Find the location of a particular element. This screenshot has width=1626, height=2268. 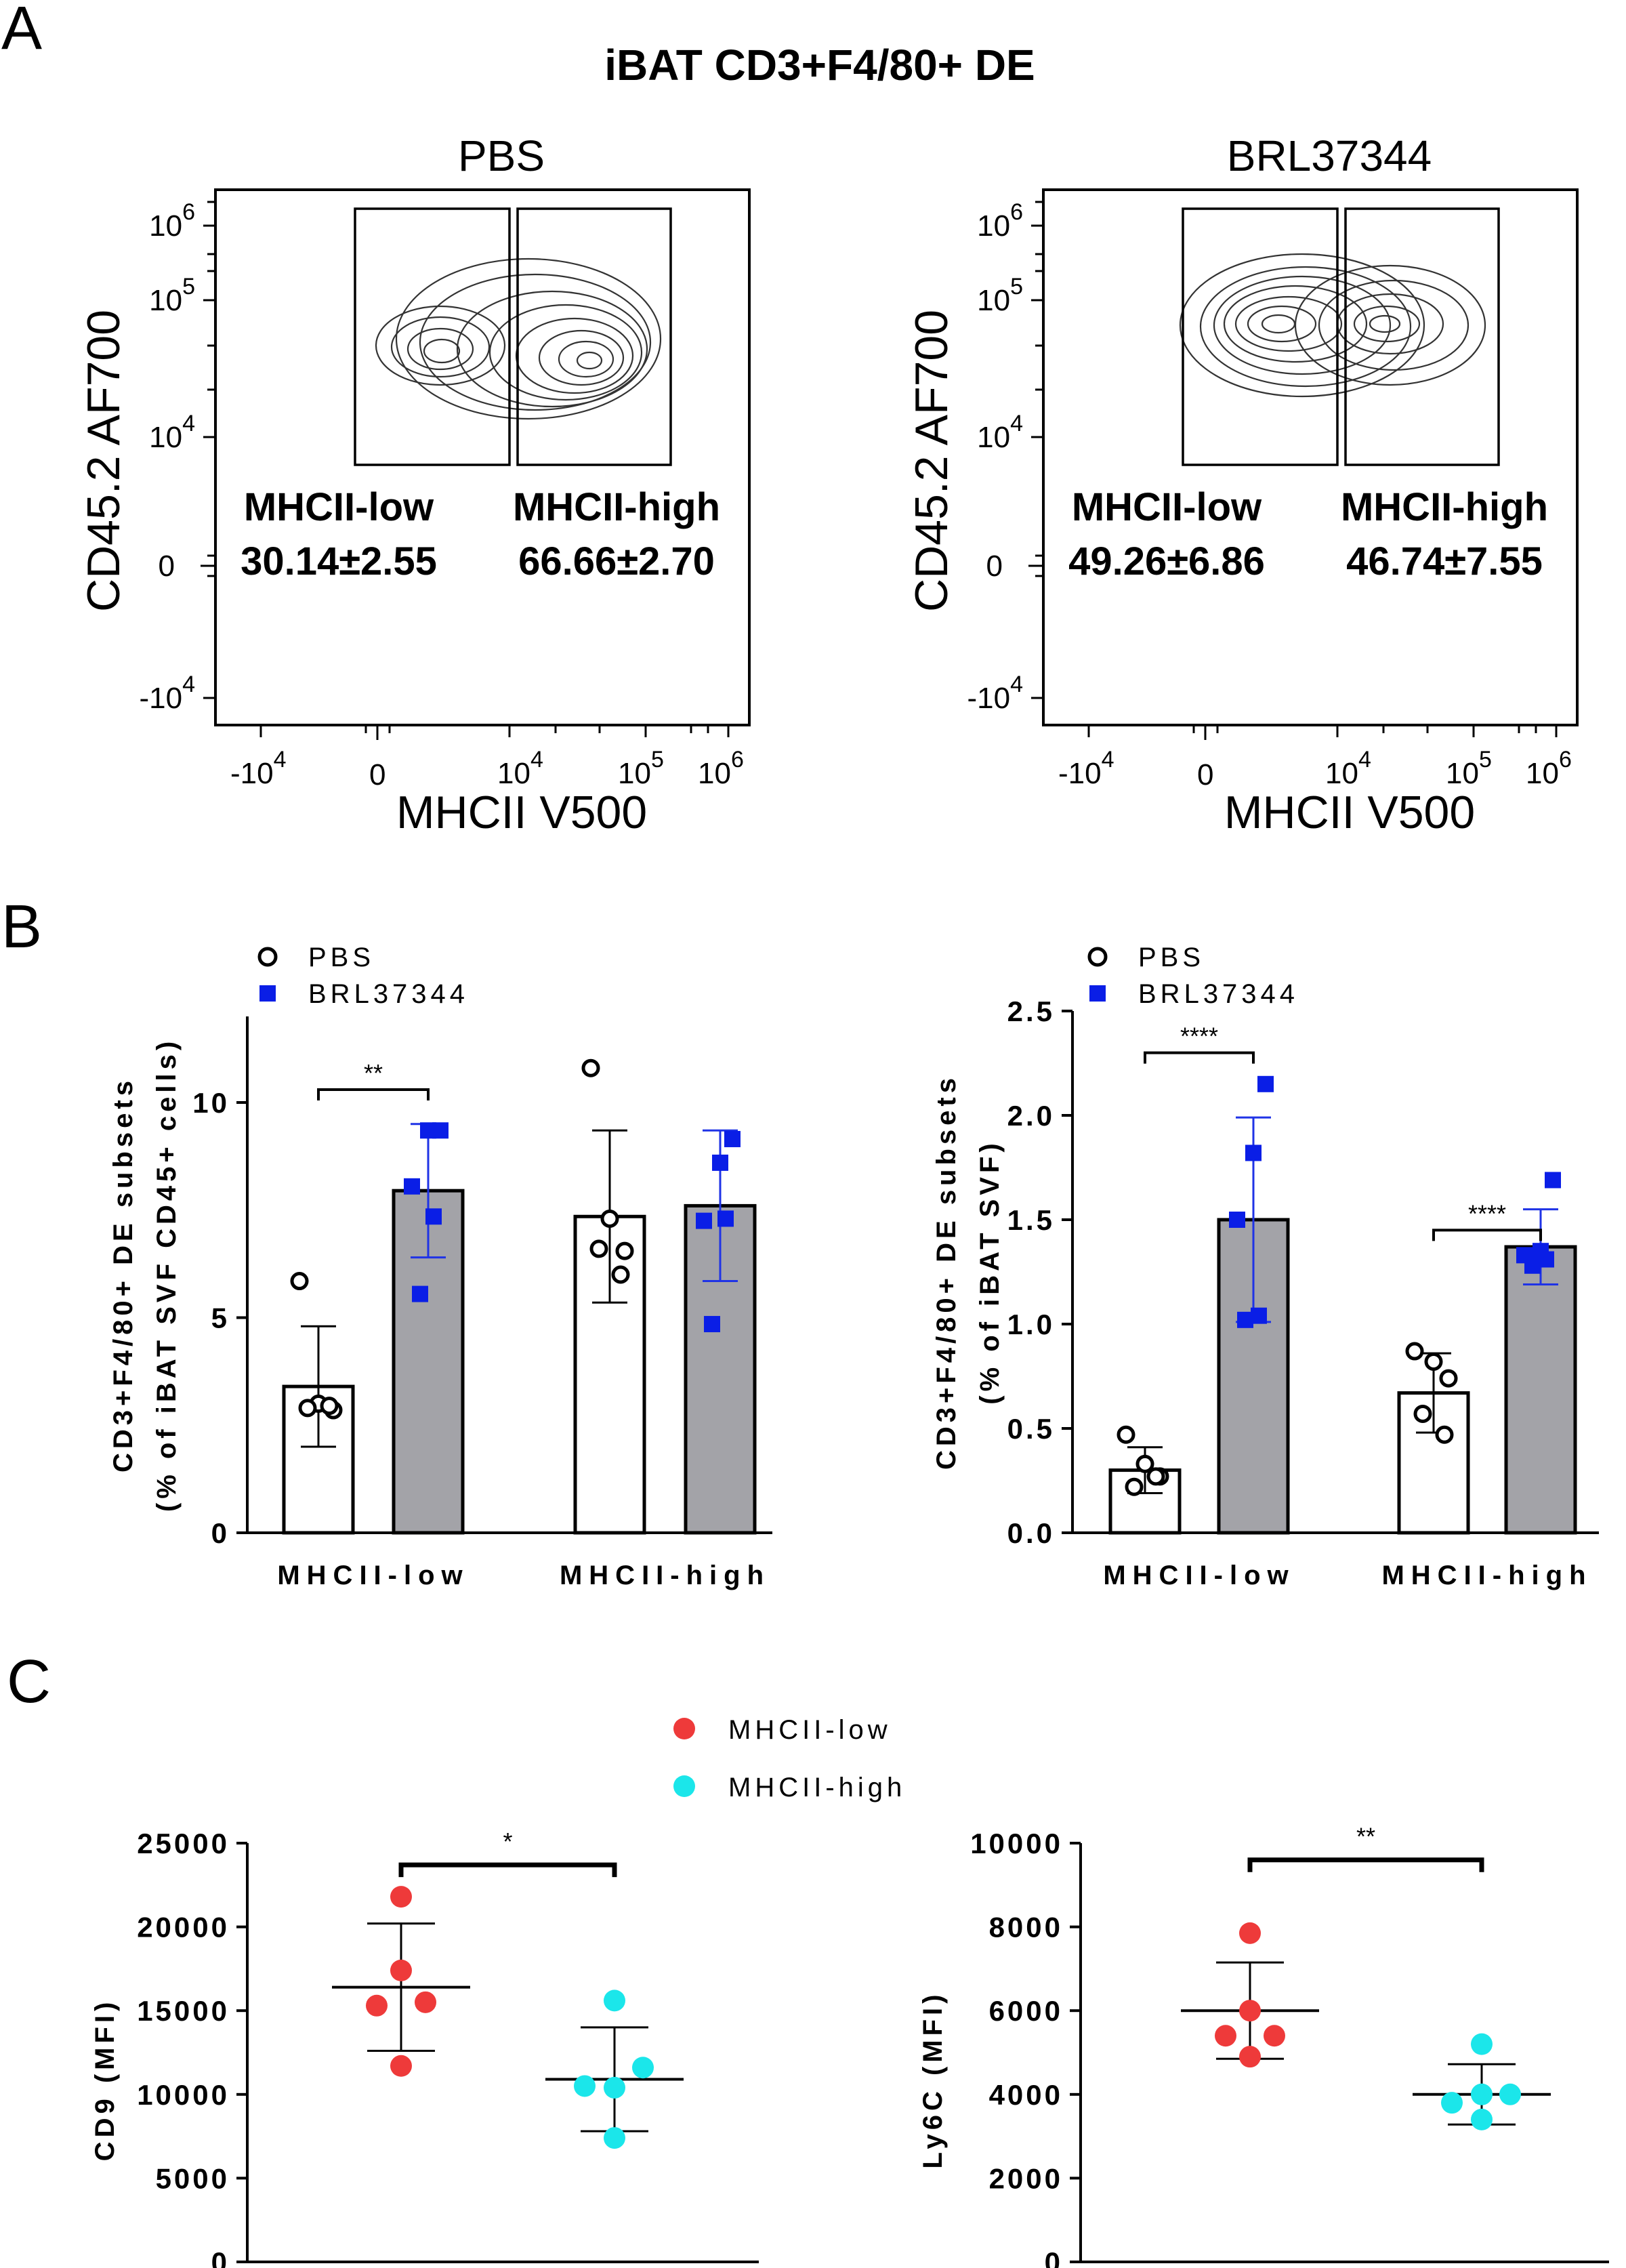

flow-y-tick-neg1e4: -104 is located at coordinates (995, 693).